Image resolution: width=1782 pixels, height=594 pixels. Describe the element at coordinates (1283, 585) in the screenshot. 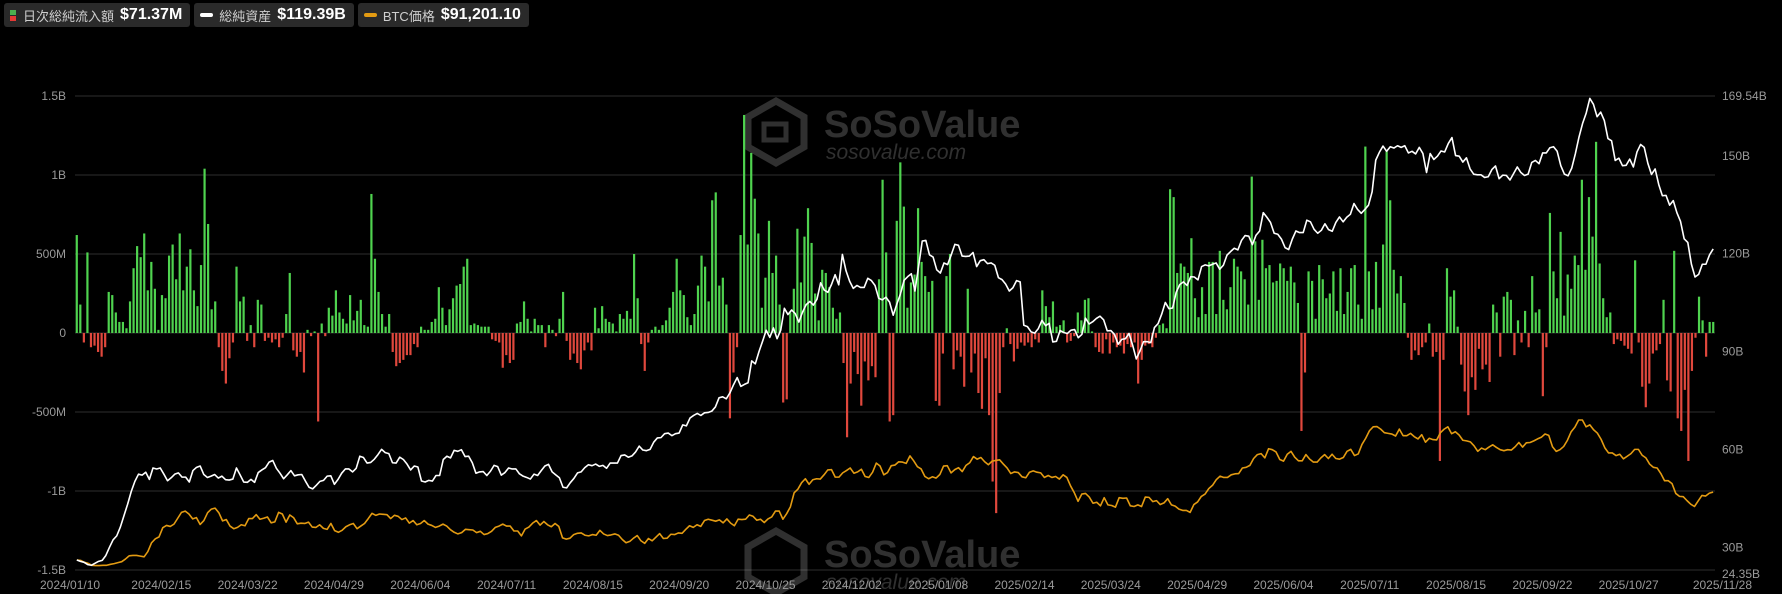

I see `x-tick-label: 2025/06/04` at that location.